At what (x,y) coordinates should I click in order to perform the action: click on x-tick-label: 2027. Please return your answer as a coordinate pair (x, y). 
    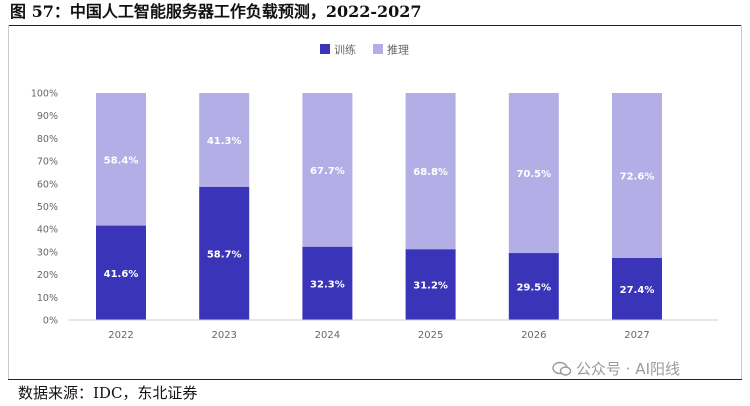
    Looking at the image, I should click on (636, 335).